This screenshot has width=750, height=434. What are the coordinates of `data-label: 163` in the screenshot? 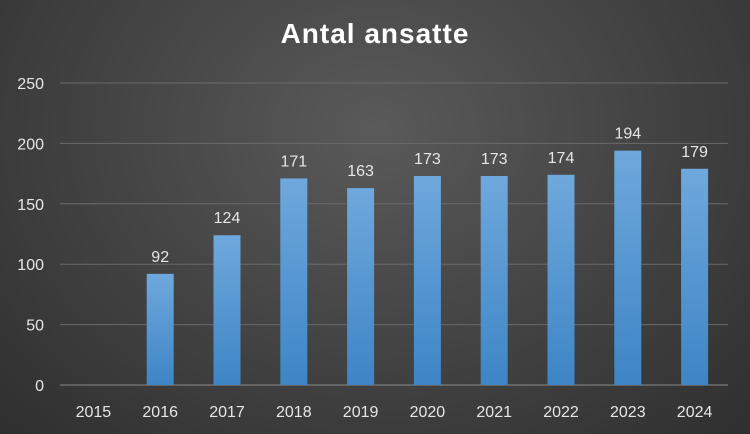 It's located at (360, 171).